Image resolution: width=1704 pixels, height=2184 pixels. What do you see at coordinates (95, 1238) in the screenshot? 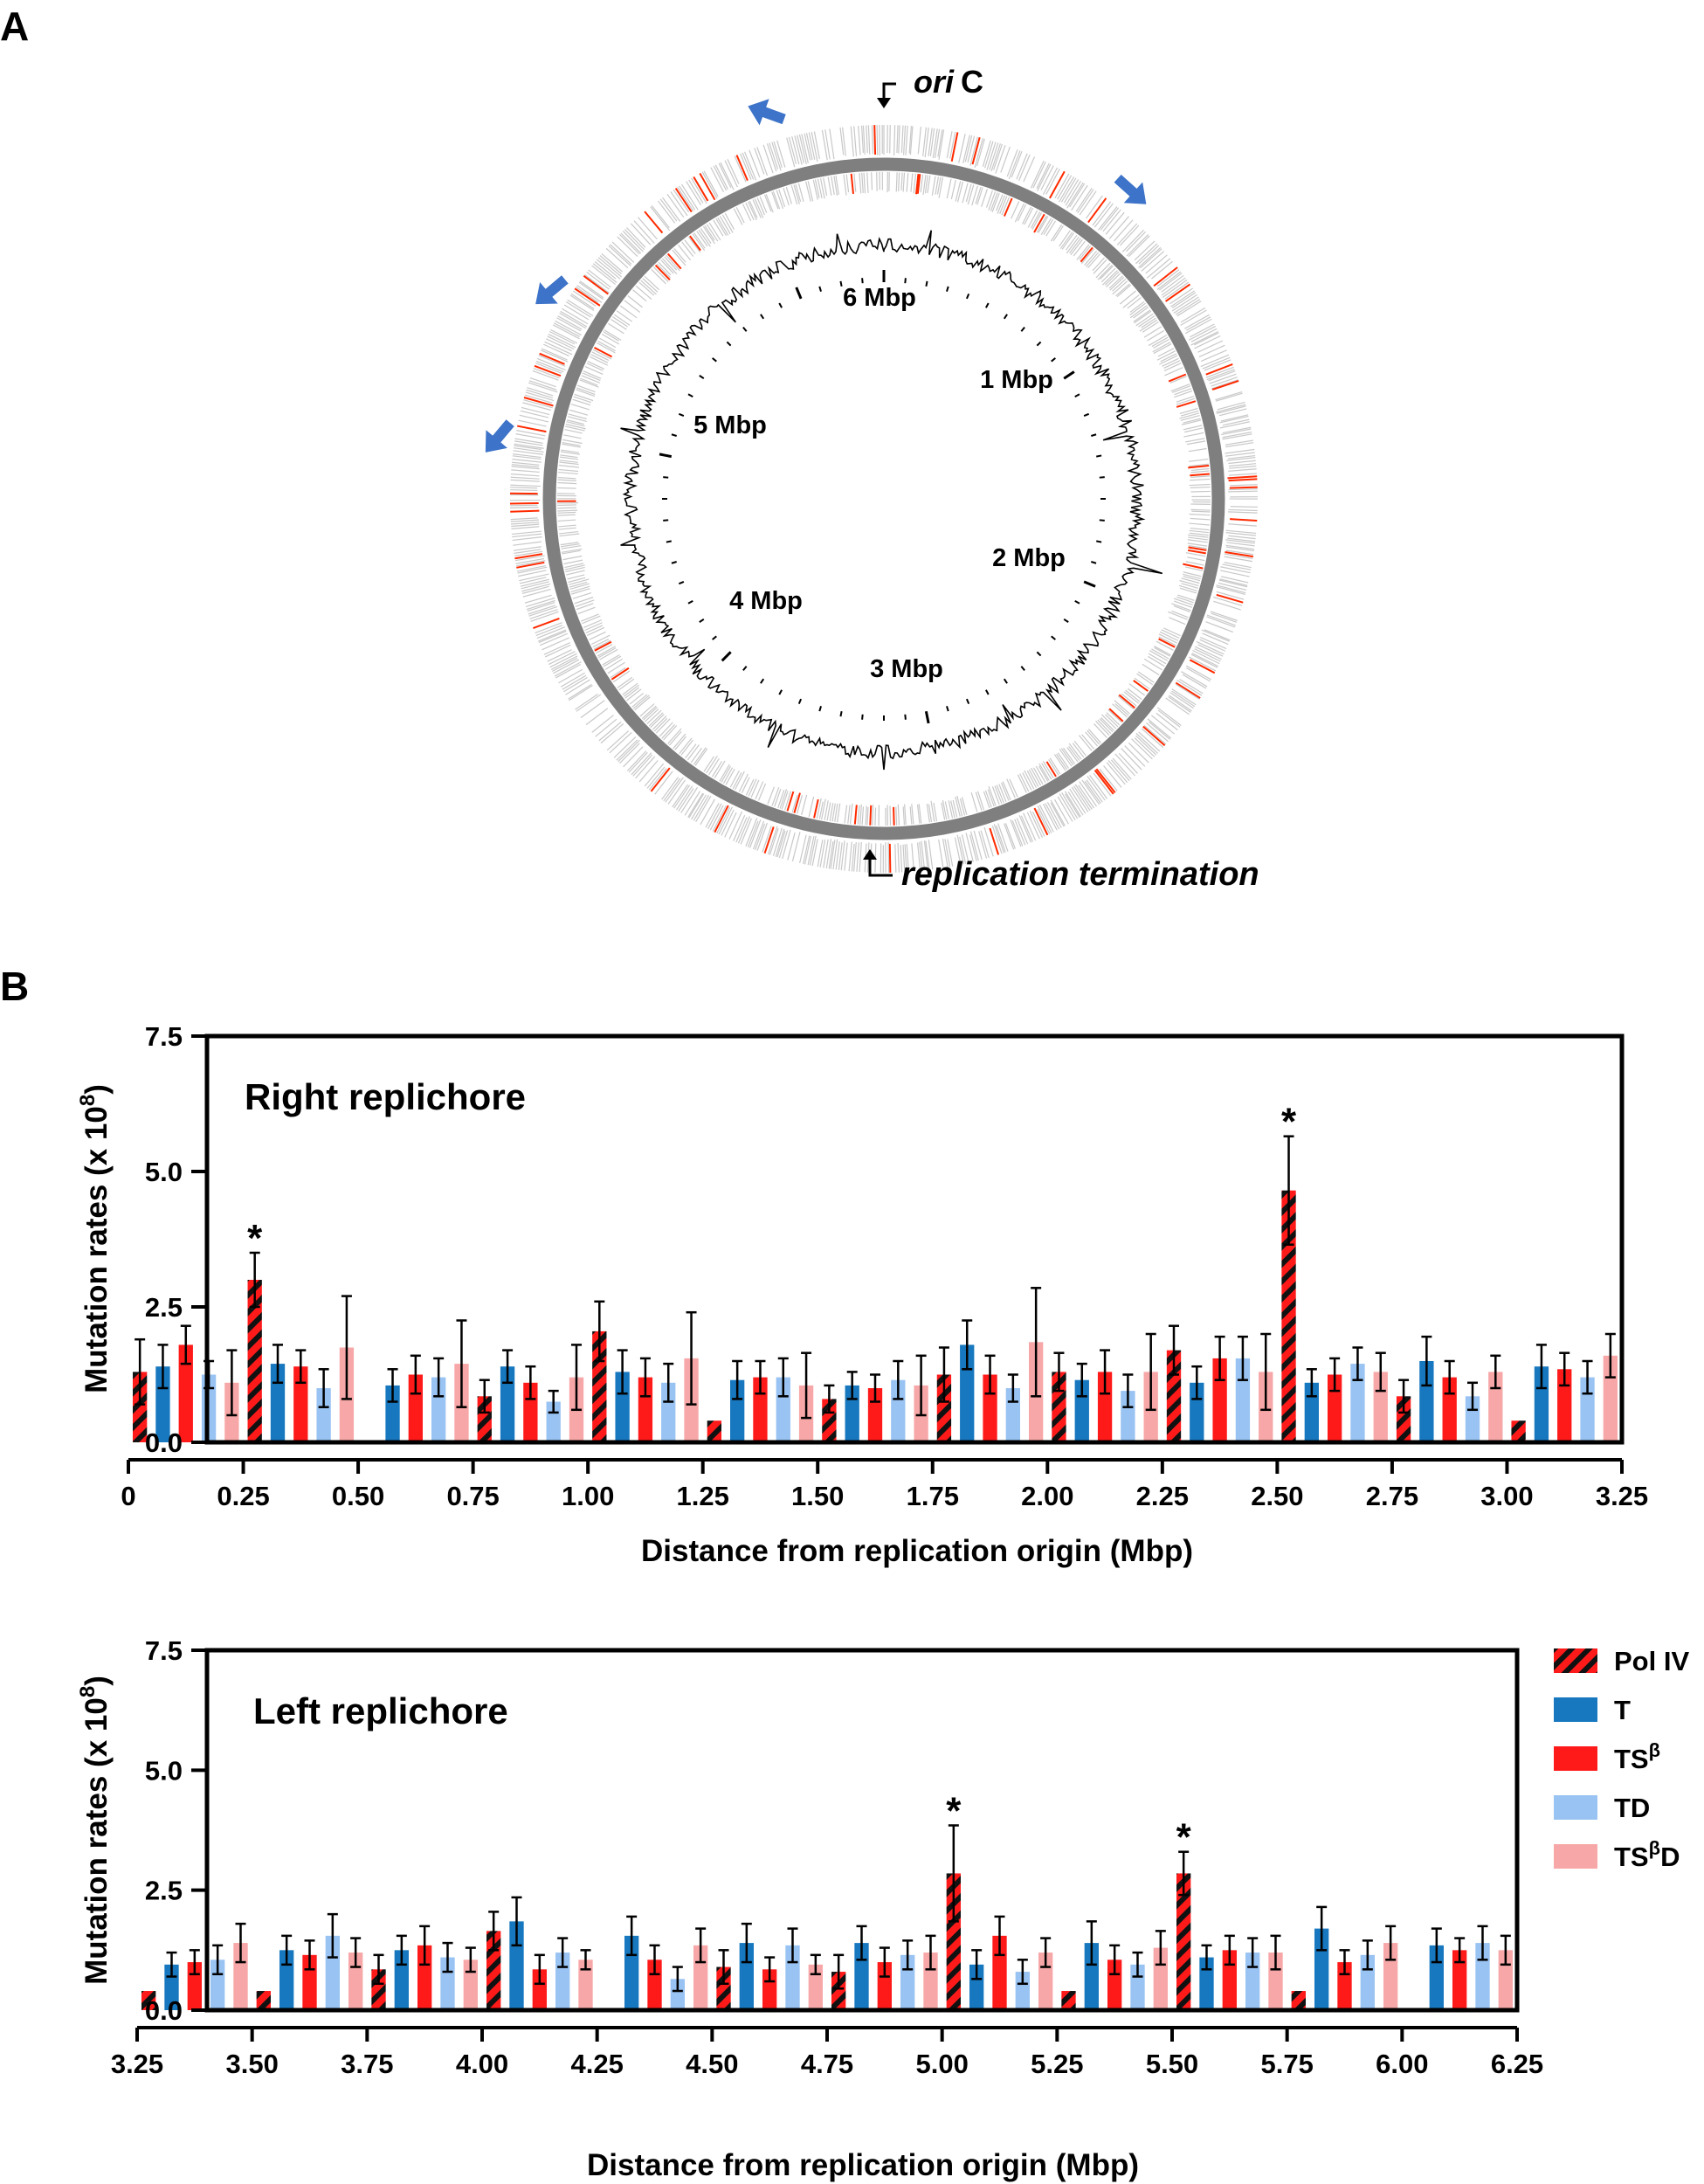
I see `chart1-y-axis-label: Mutation rates (x 108)` at bounding box center [95, 1238].